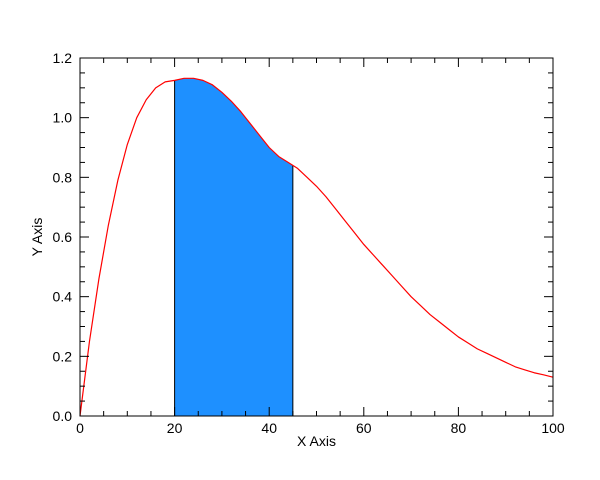 The width and height of the screenshot is (600, 480). What do you see at coordinates (63, 356) in the screenshot?
I see `y-tick-label: 0.2` at bounding box center [63, 356].